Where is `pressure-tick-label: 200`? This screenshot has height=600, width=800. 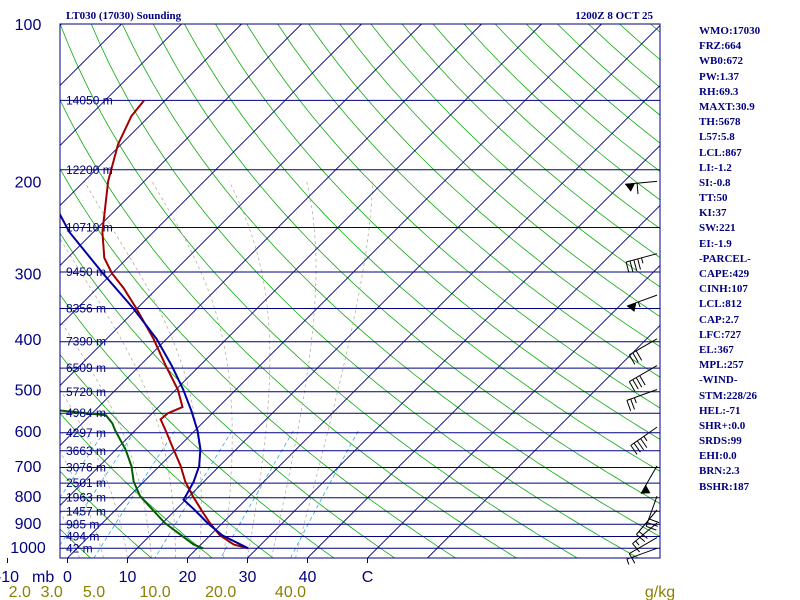
pressure-tick-label: 200 is located at coordinates (28, 182).